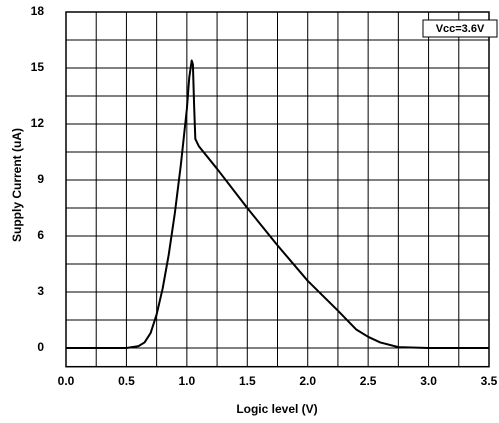 The height and width of the screenshot is (423, 499). I want to click on y-tick-label: 12, so click(38, 123).